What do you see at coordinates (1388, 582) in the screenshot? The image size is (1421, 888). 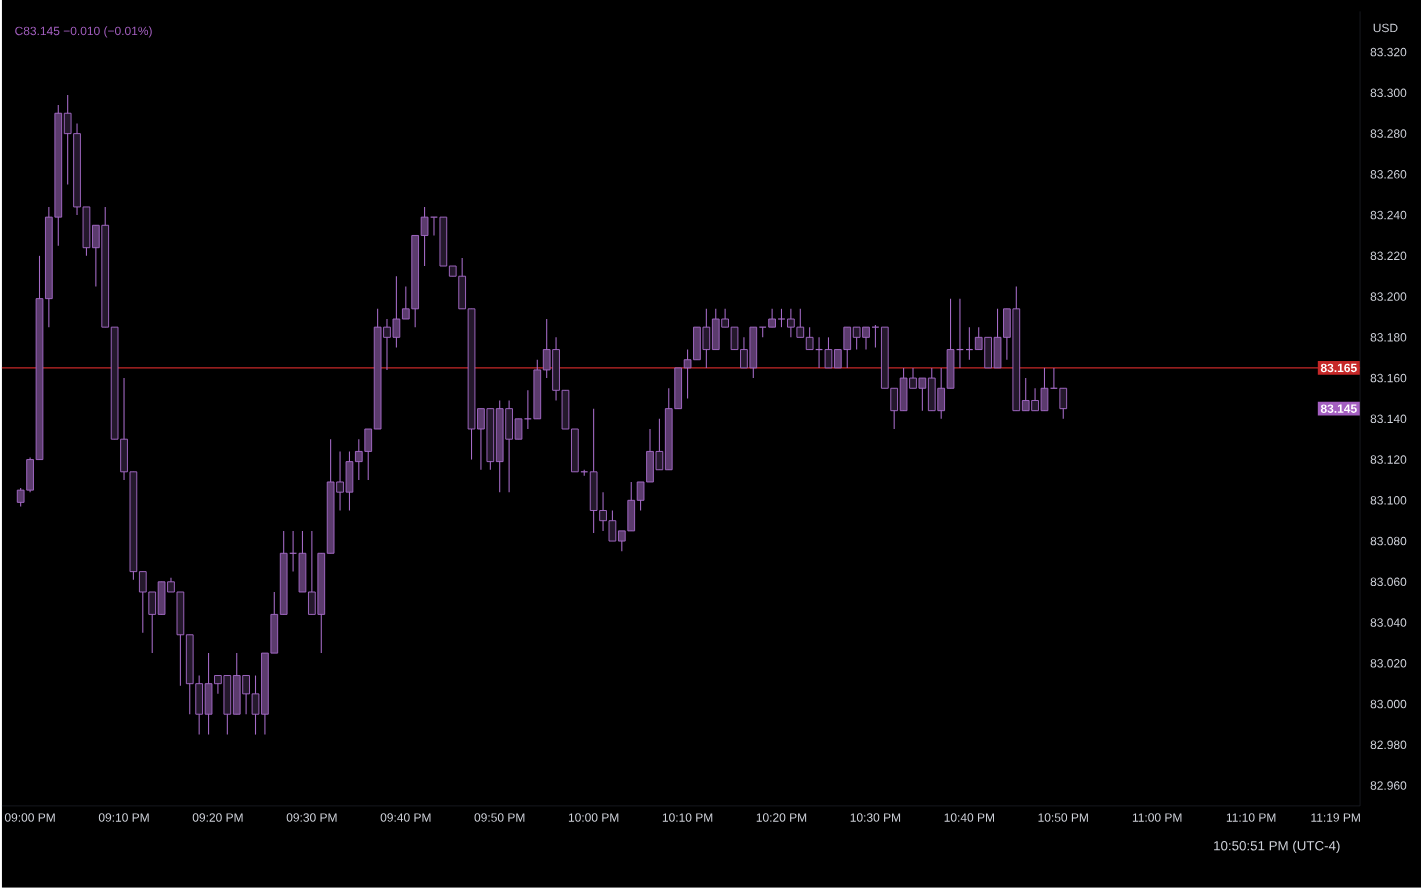 I see `y-tick-label: 83.060` at bounding box center [1388, 582].